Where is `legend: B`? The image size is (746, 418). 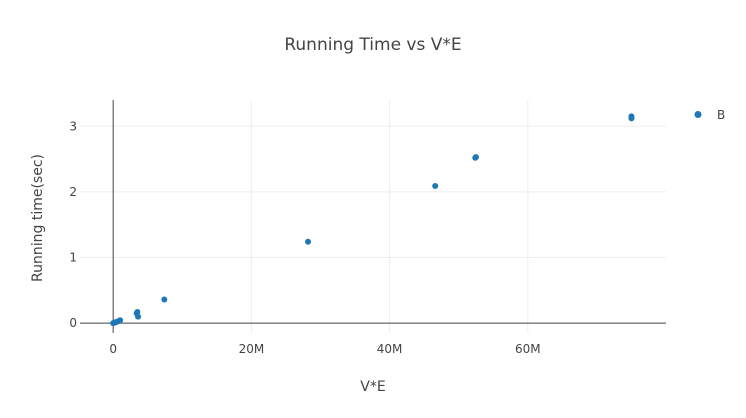 legend: B is located at coordinates (710, 115).